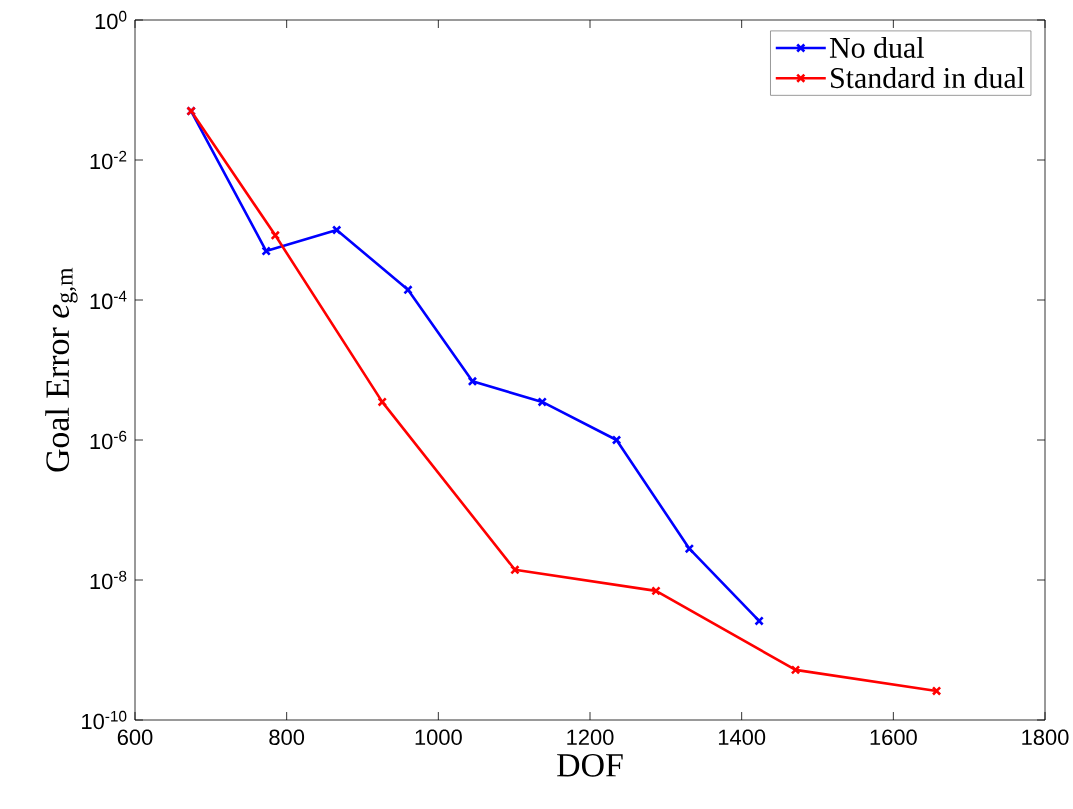  I want to click on x-tick-label: 1200, so click(590, 737).